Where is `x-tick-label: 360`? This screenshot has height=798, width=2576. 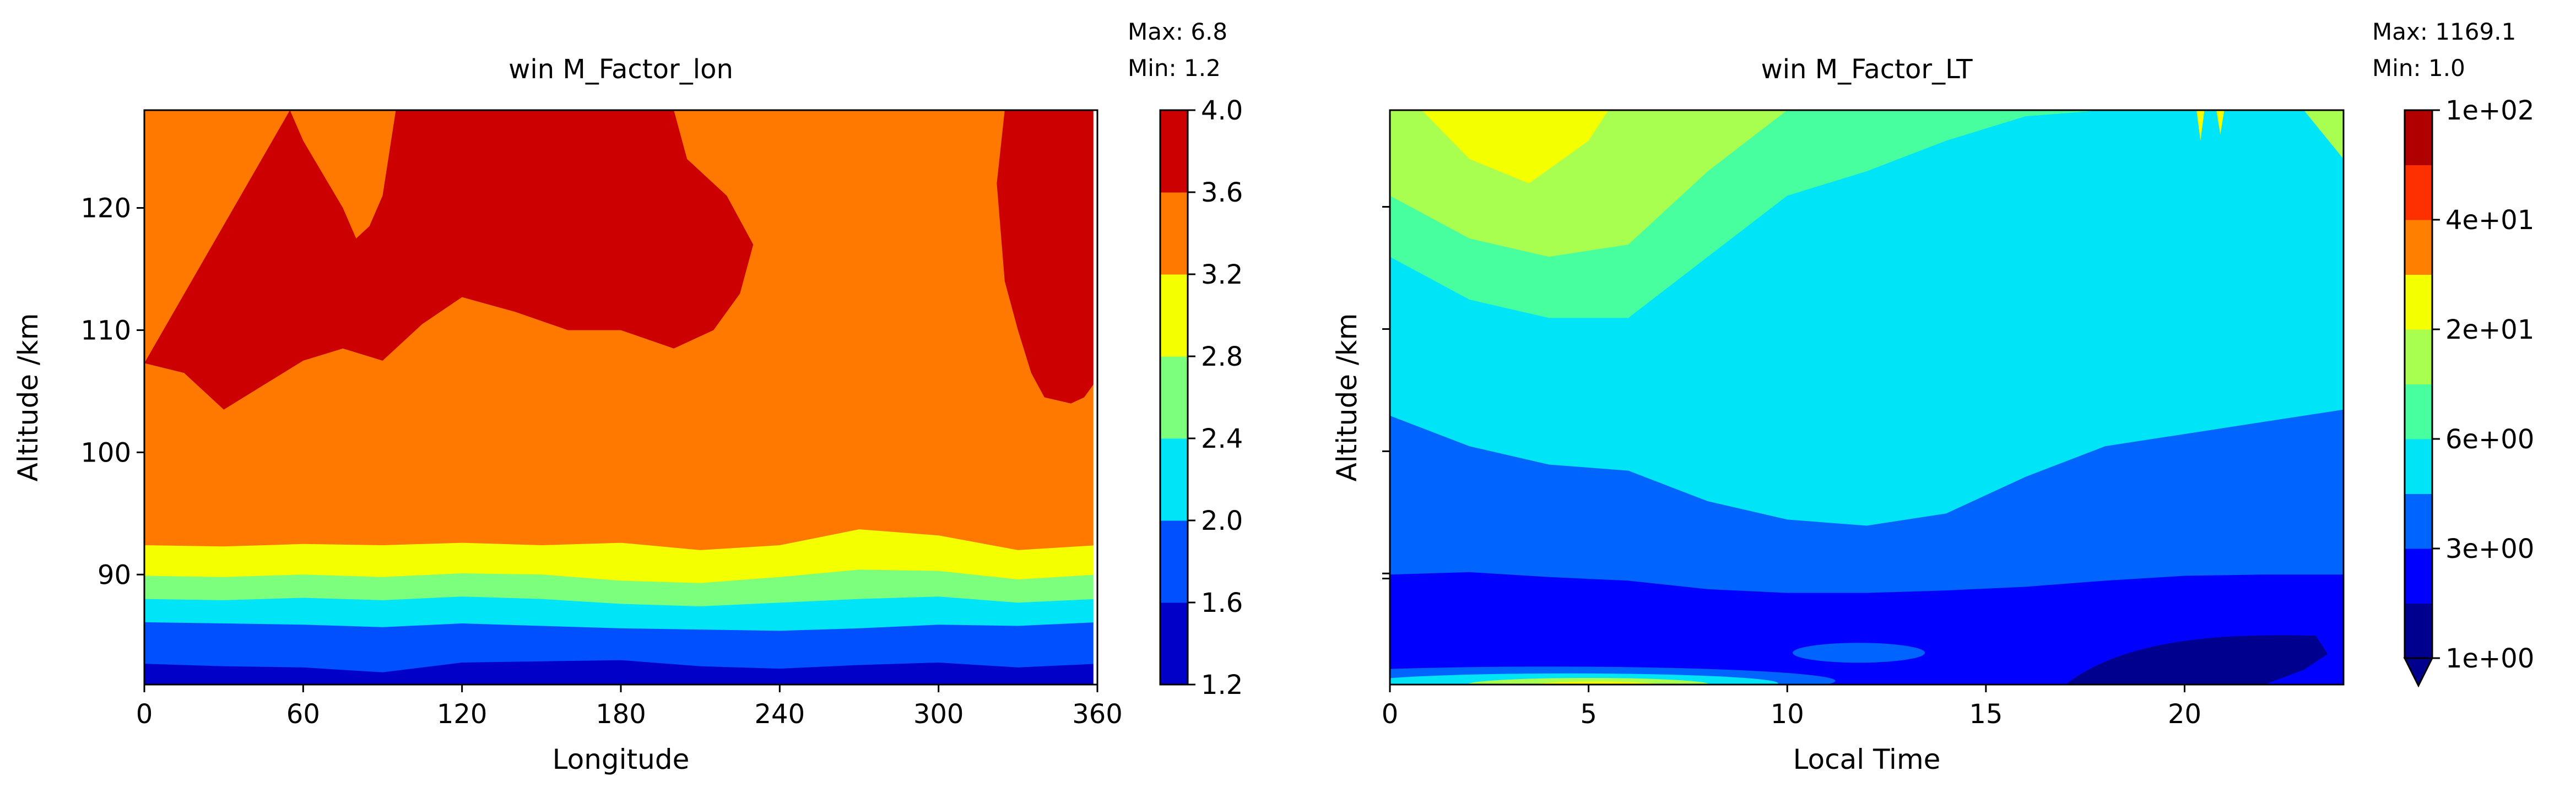
x-tick-label: 360 is located at coordinates (1097, 715).